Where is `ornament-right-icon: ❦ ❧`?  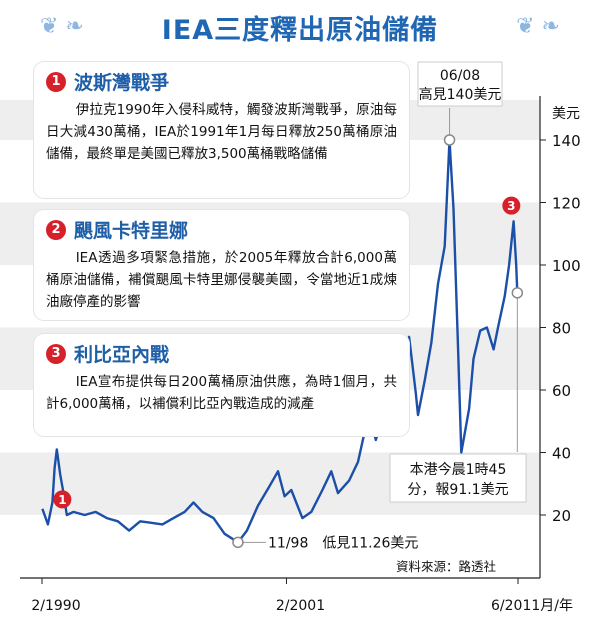
ornament-right-icon: ❦ ❧ is located at coordinates (538, 26).